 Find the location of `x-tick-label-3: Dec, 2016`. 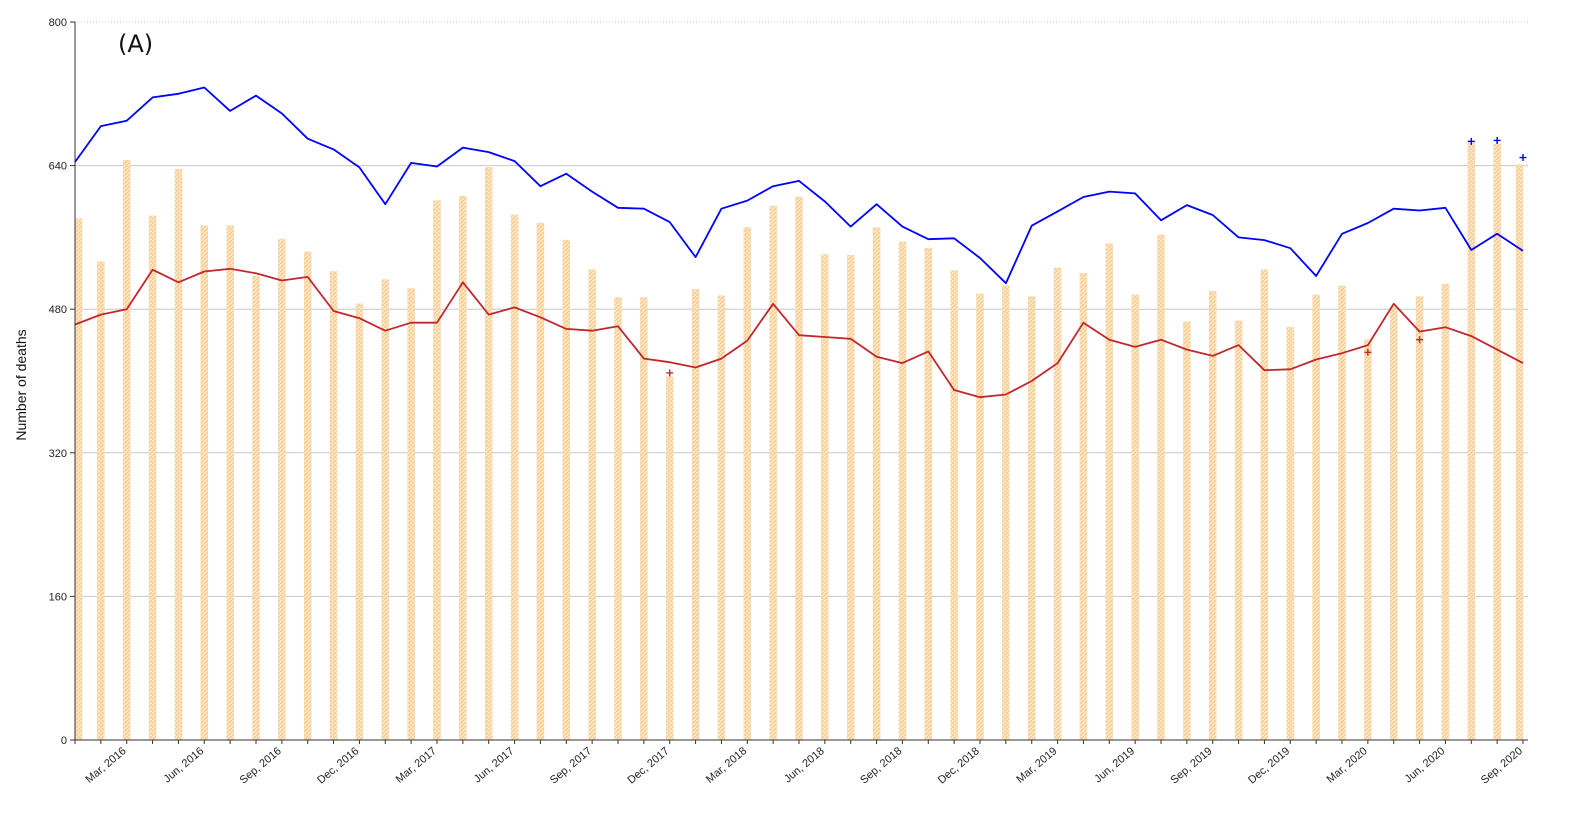

x-tick-label-3: Dec, 2016 is located at coordinates (338, 765).